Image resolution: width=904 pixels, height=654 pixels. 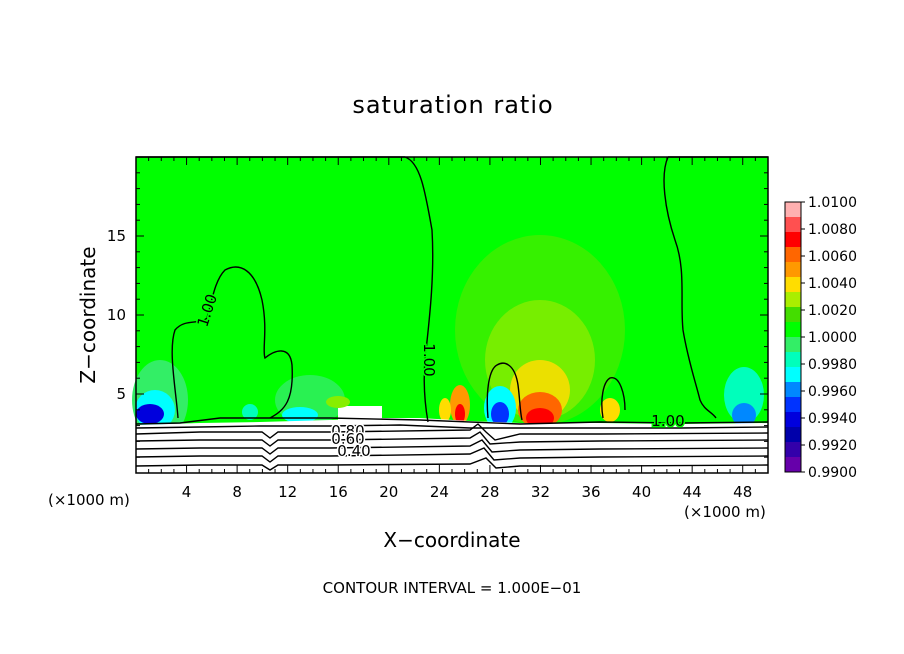 I want to click on y-axis-label: Z−coordinate, so click(x=88, y=314).